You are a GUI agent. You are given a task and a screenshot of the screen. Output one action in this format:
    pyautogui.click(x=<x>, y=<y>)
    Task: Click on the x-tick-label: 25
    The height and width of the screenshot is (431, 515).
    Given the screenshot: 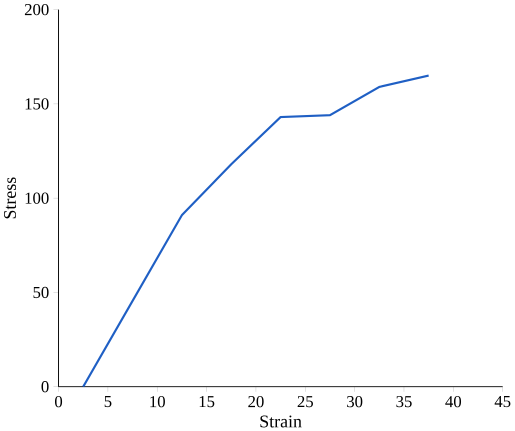 What is the action you would take?
    pyautogui.click(x=305, y=402)
    